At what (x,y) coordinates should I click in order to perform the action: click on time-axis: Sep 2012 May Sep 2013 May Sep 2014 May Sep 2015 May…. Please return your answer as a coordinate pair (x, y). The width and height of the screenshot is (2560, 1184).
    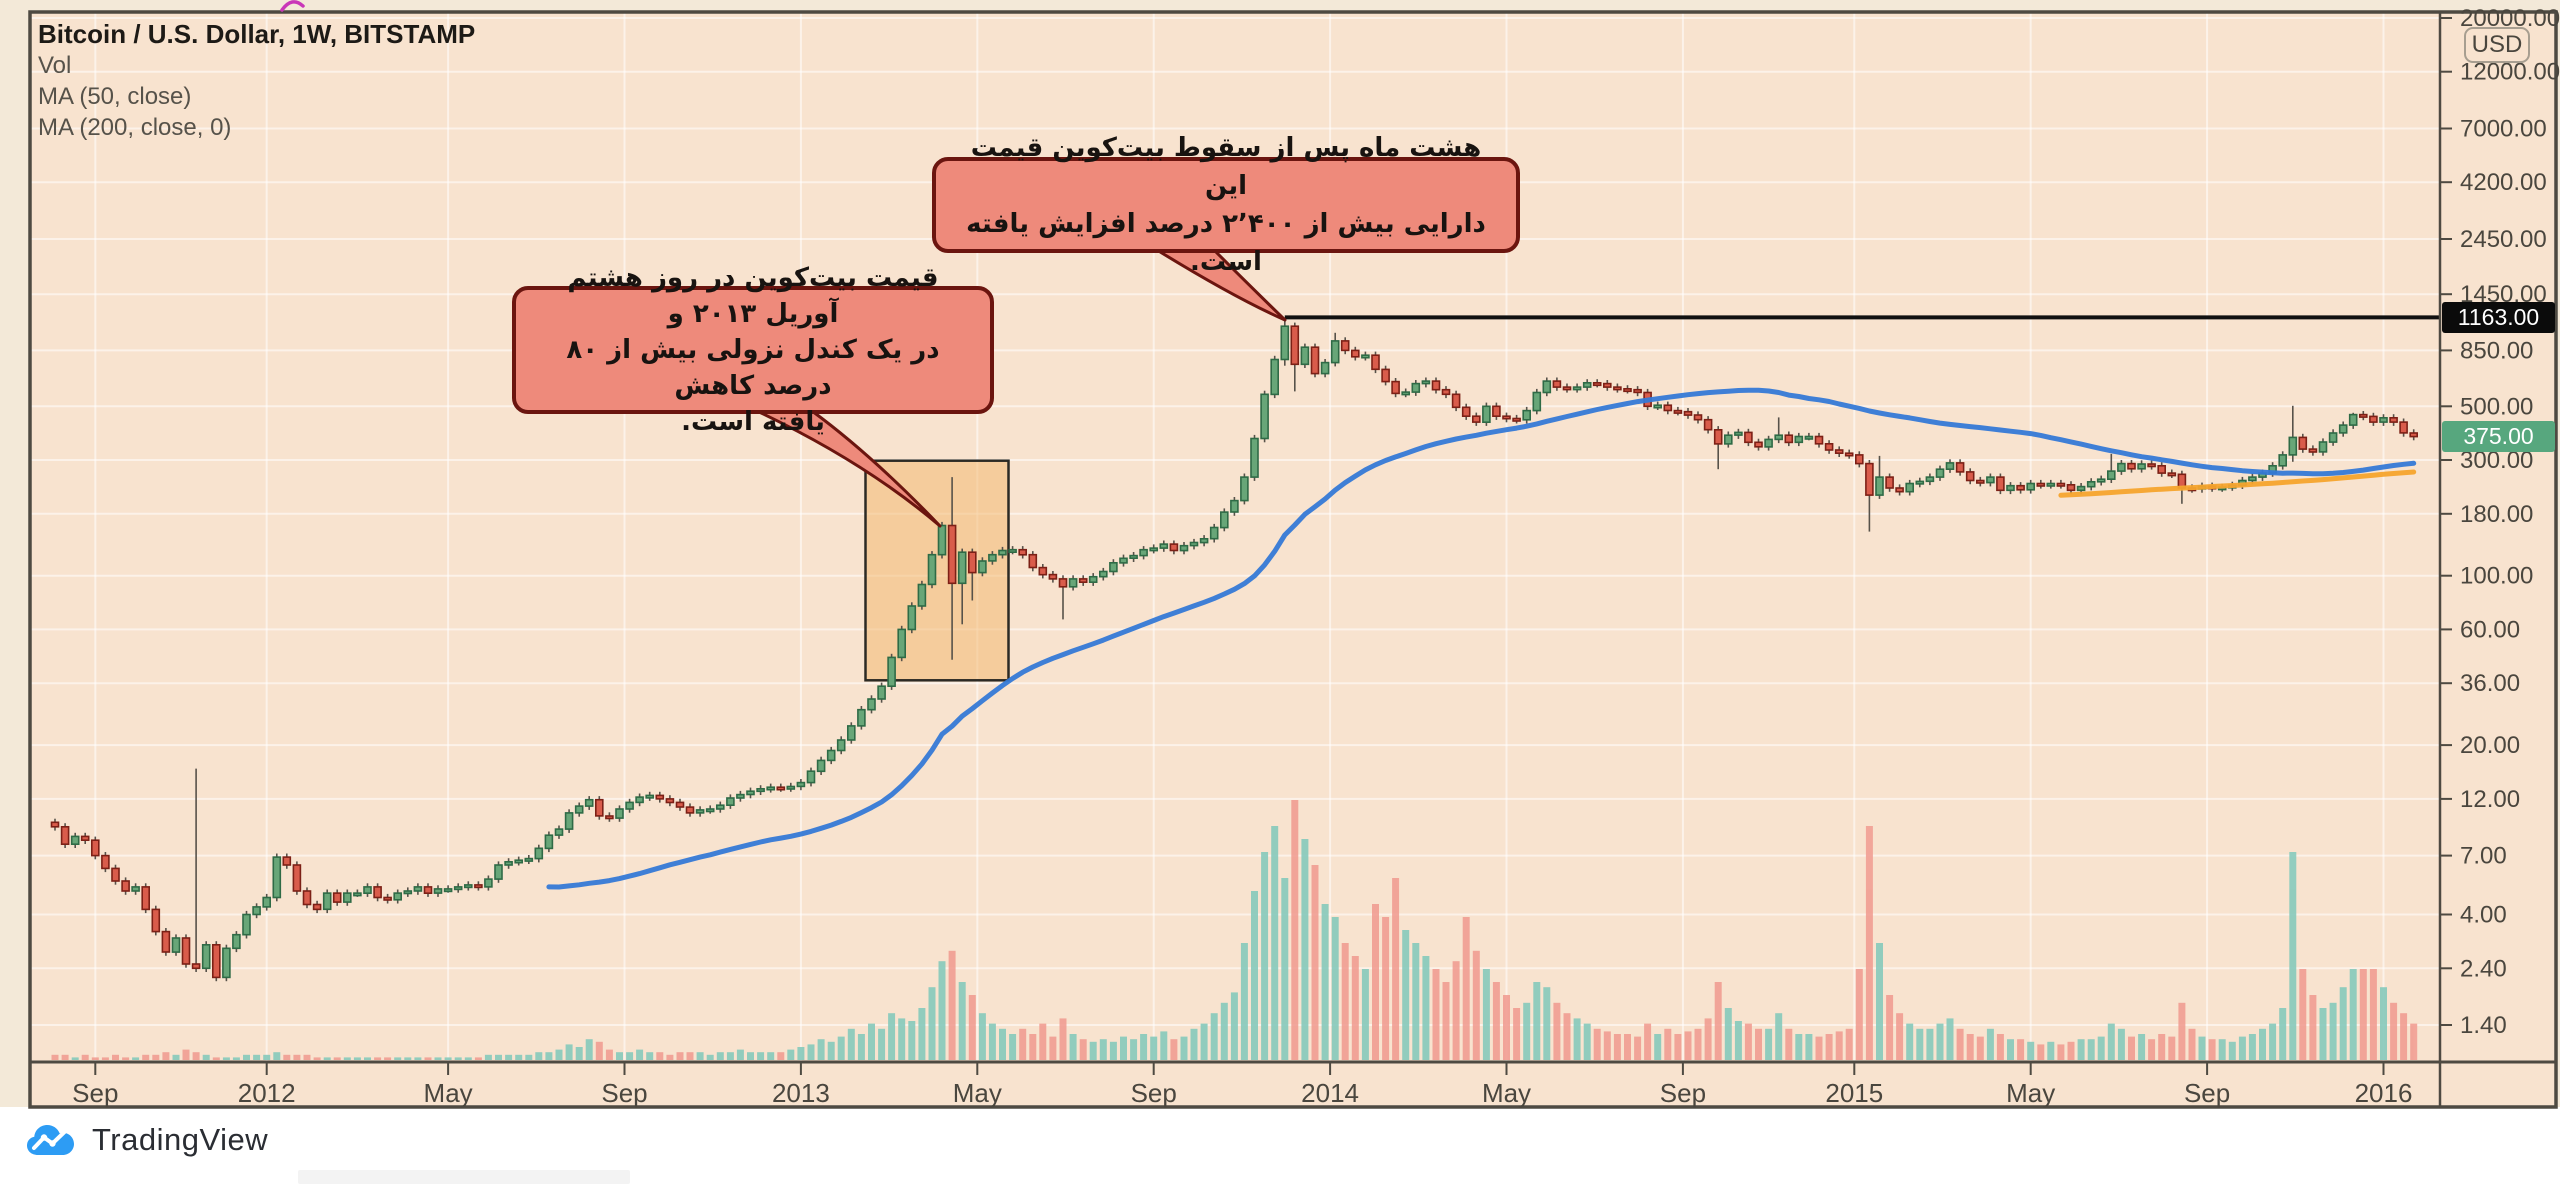
    Looking at the image, I should click on (1242, 1085).